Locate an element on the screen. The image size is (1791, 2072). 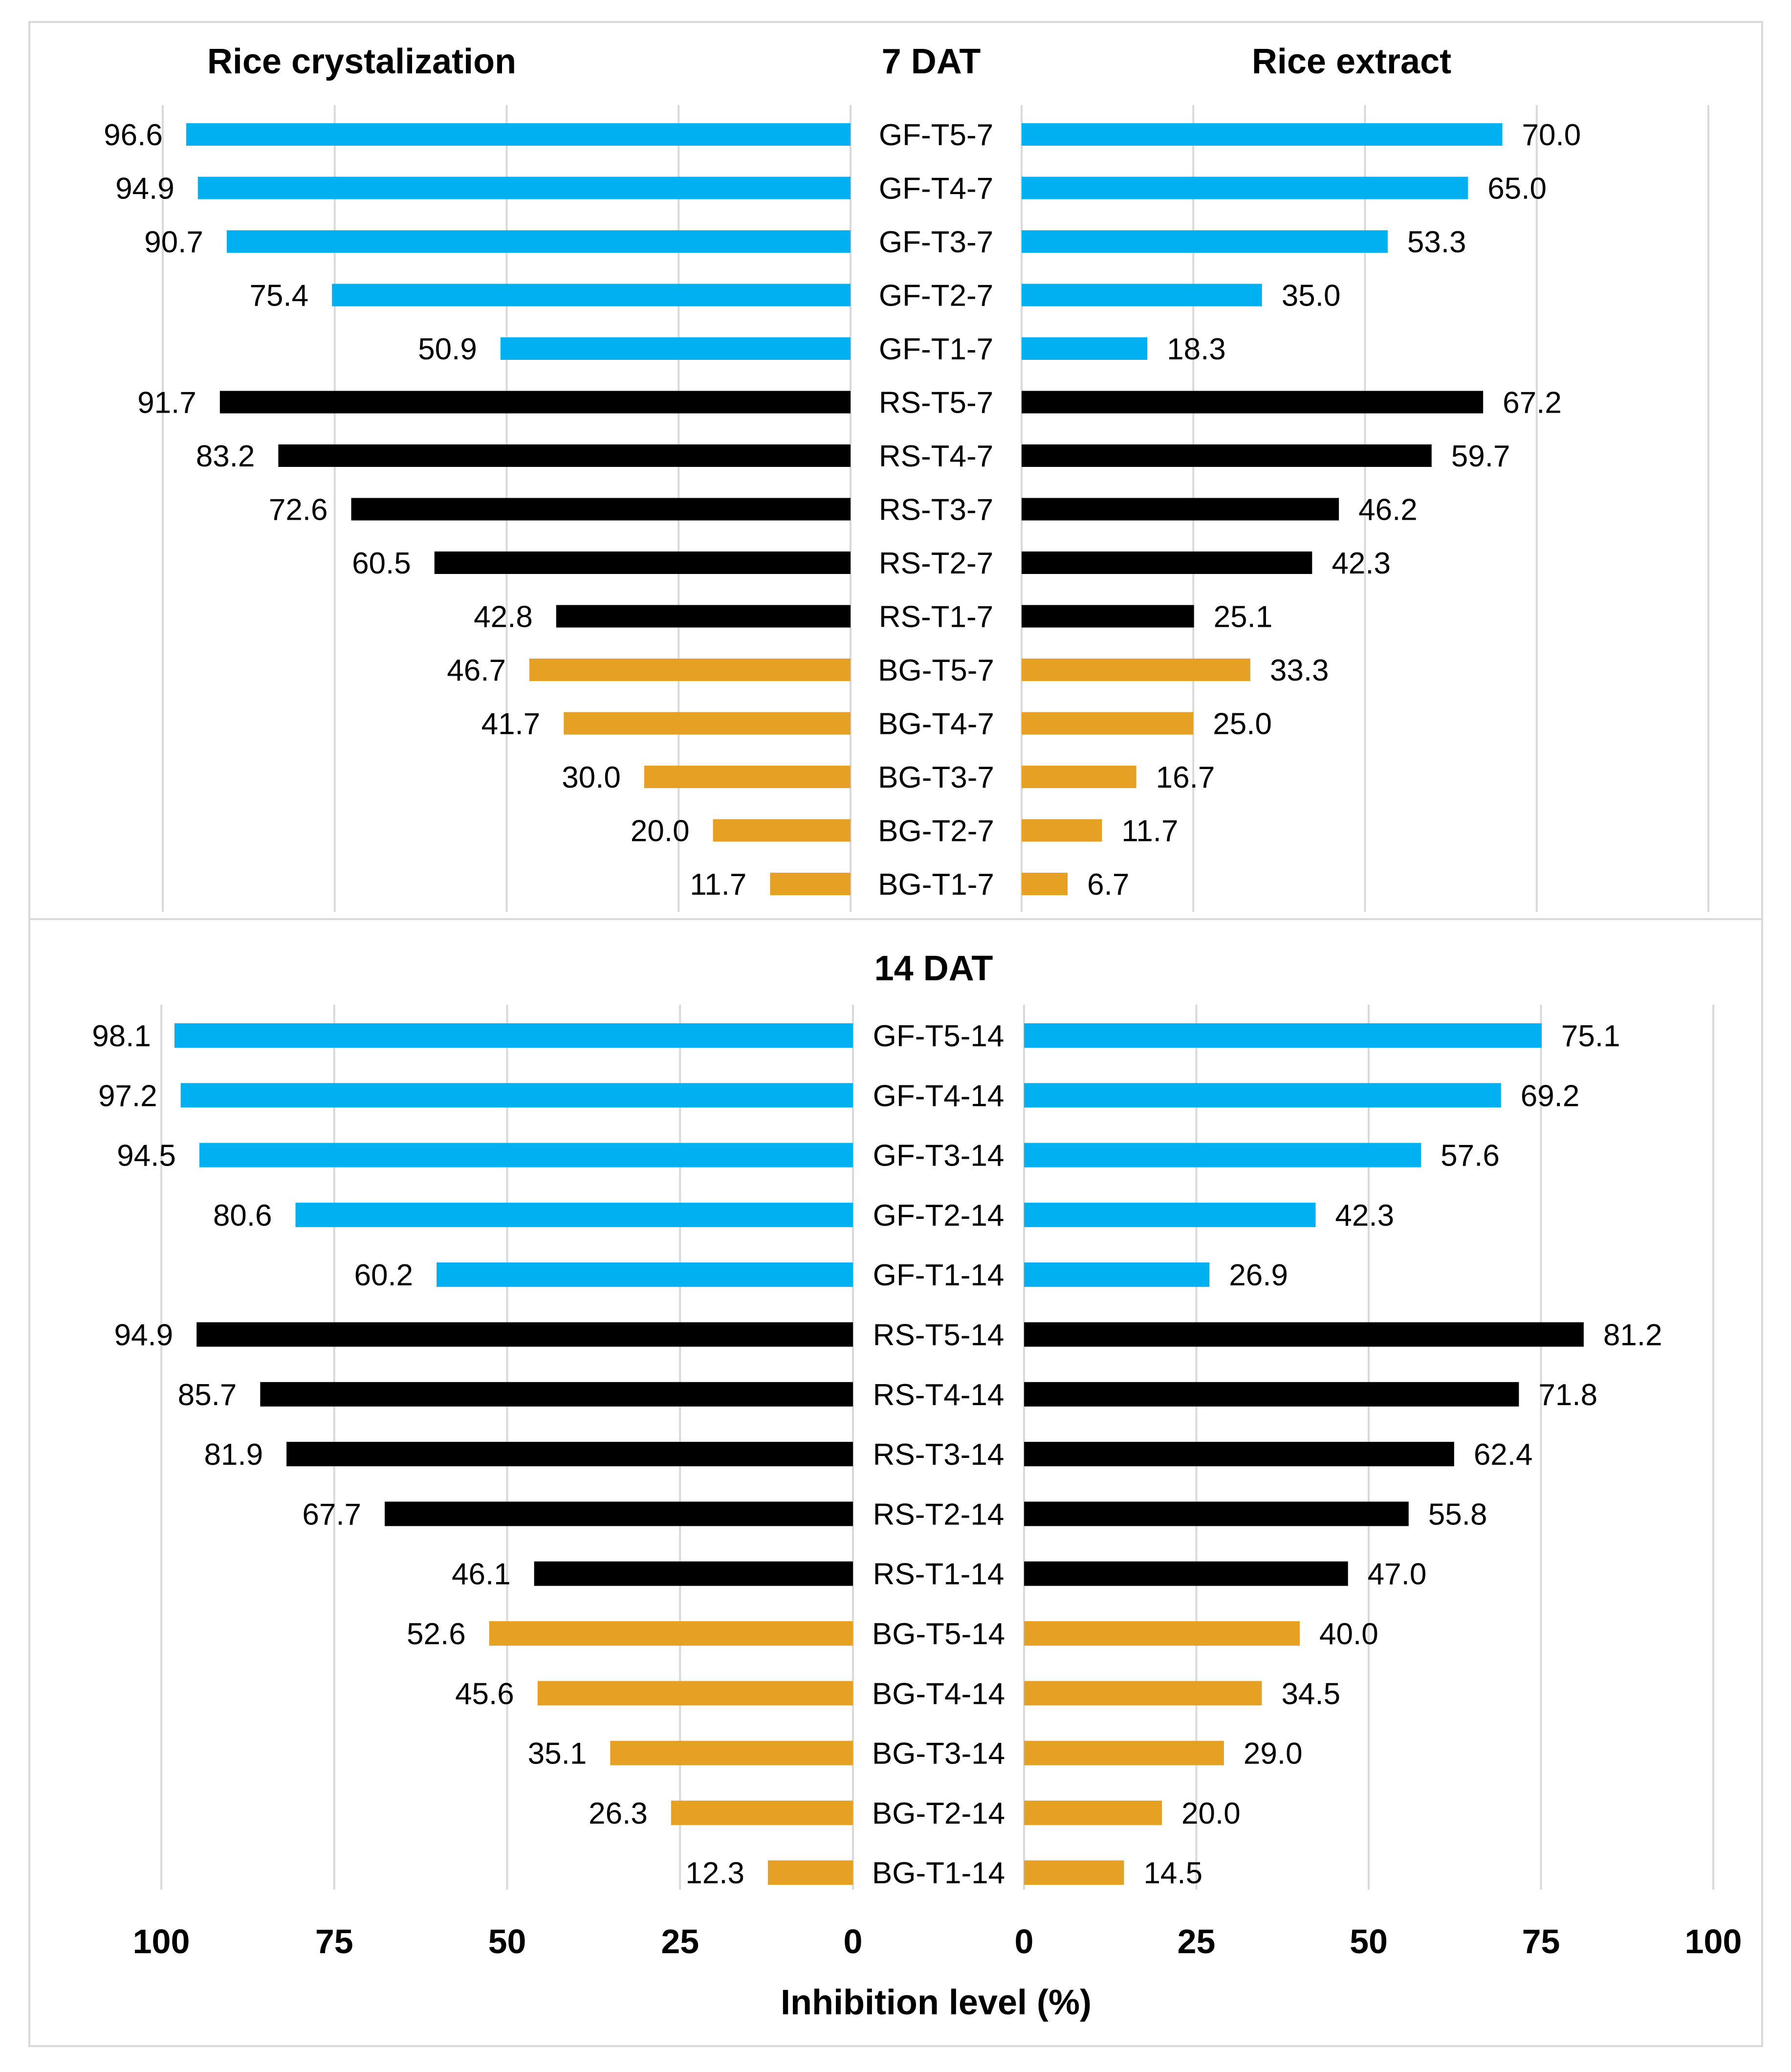
value-label-left-BG-T4-7: 41.7 is located at coordinates (511, 724).